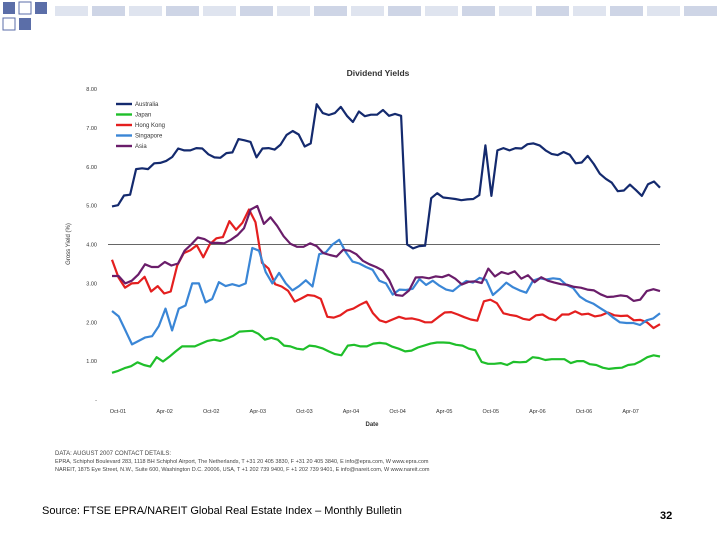  I want to click on decor-strip, so click(386, 11).